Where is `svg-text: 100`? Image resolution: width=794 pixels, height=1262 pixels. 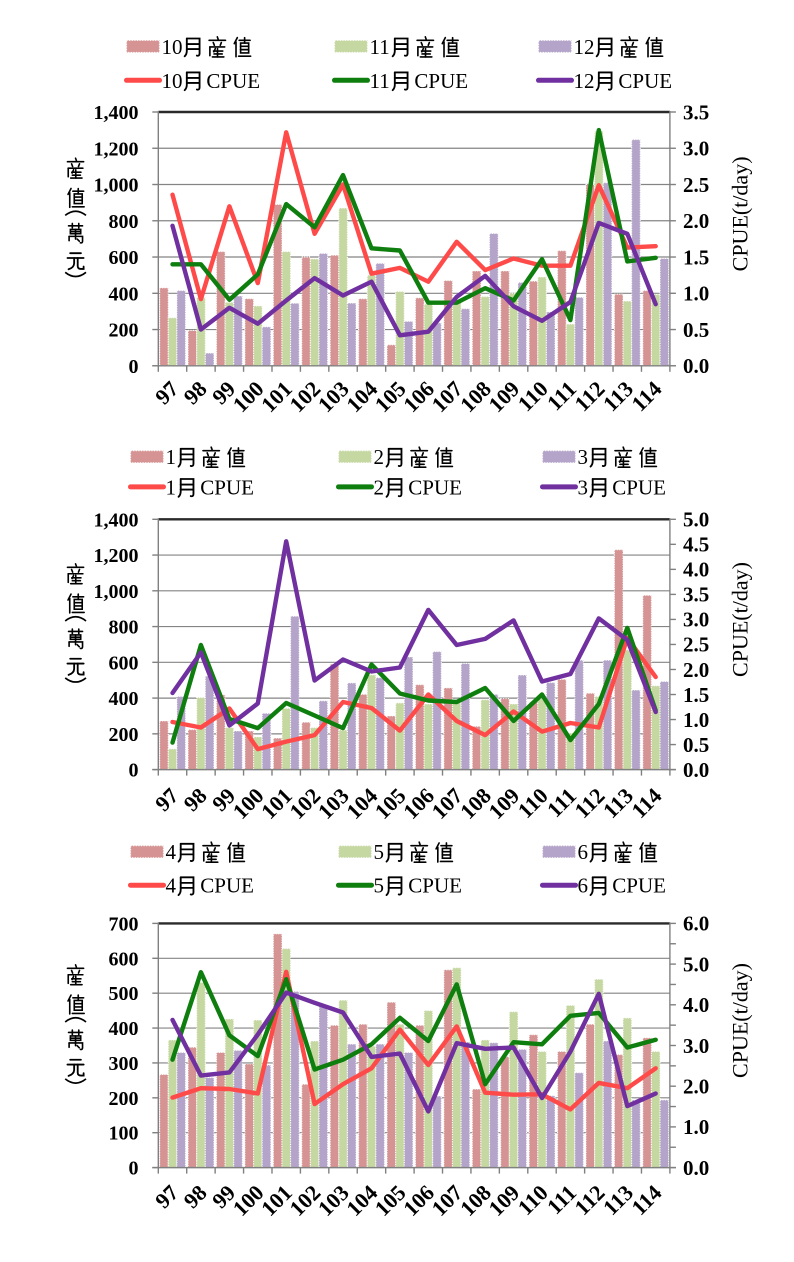
svg-text: 100 is located at coordinates (124, 1134).